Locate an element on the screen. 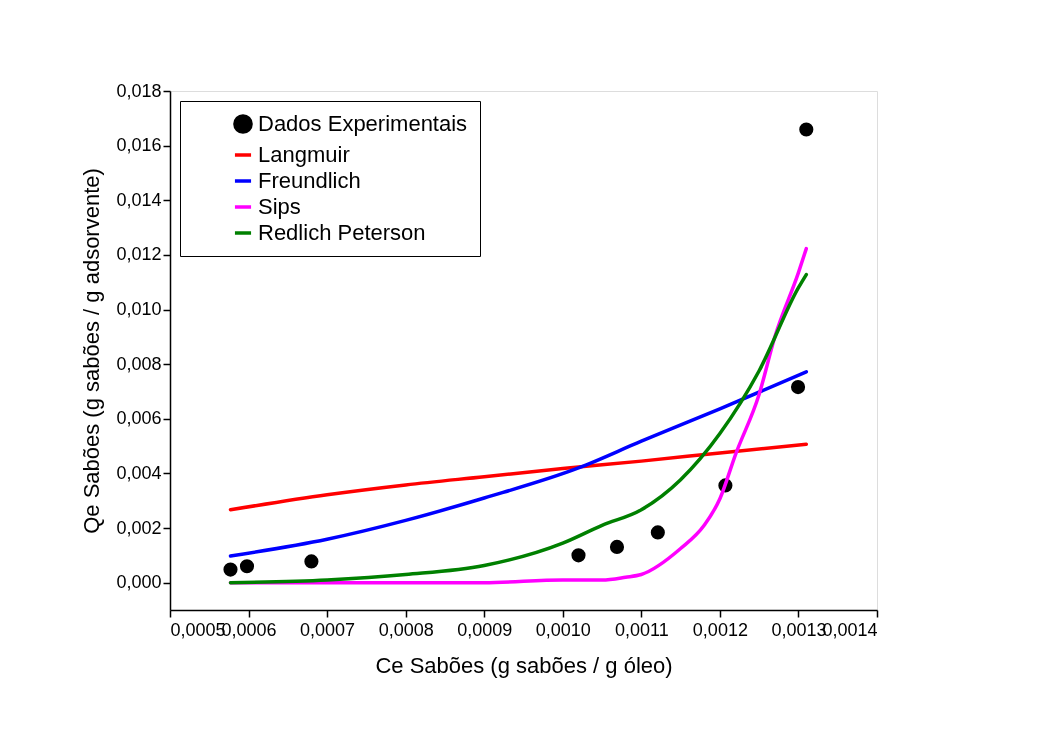 The image size is (1042, 732). y-tick-label: 0,018 is located at coordinates (139, 90).